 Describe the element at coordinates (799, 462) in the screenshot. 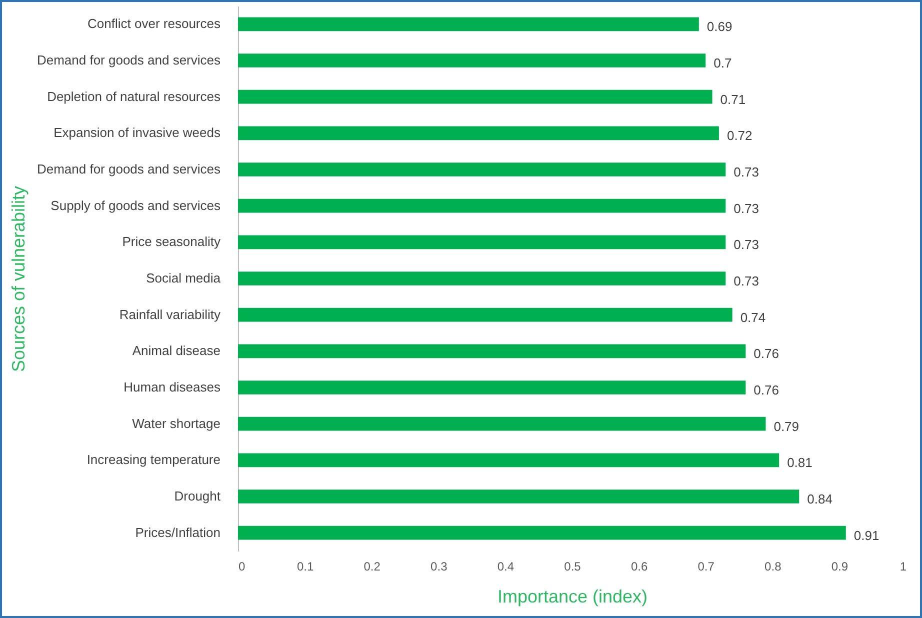

I see `data-label: 0.81` at that location.